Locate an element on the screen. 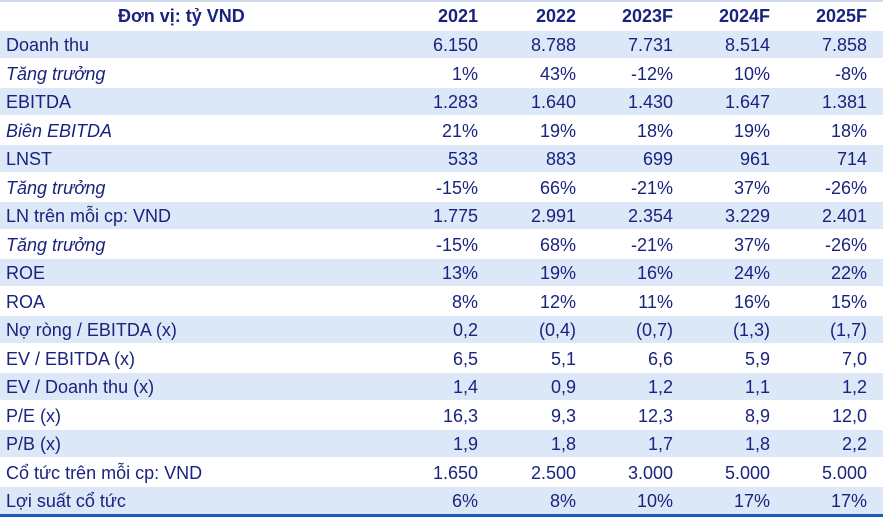  table-row-bien-ebitda: Biên EBITDA 21% 19% 18% 19% 18% is located at coordinates (441, 131).